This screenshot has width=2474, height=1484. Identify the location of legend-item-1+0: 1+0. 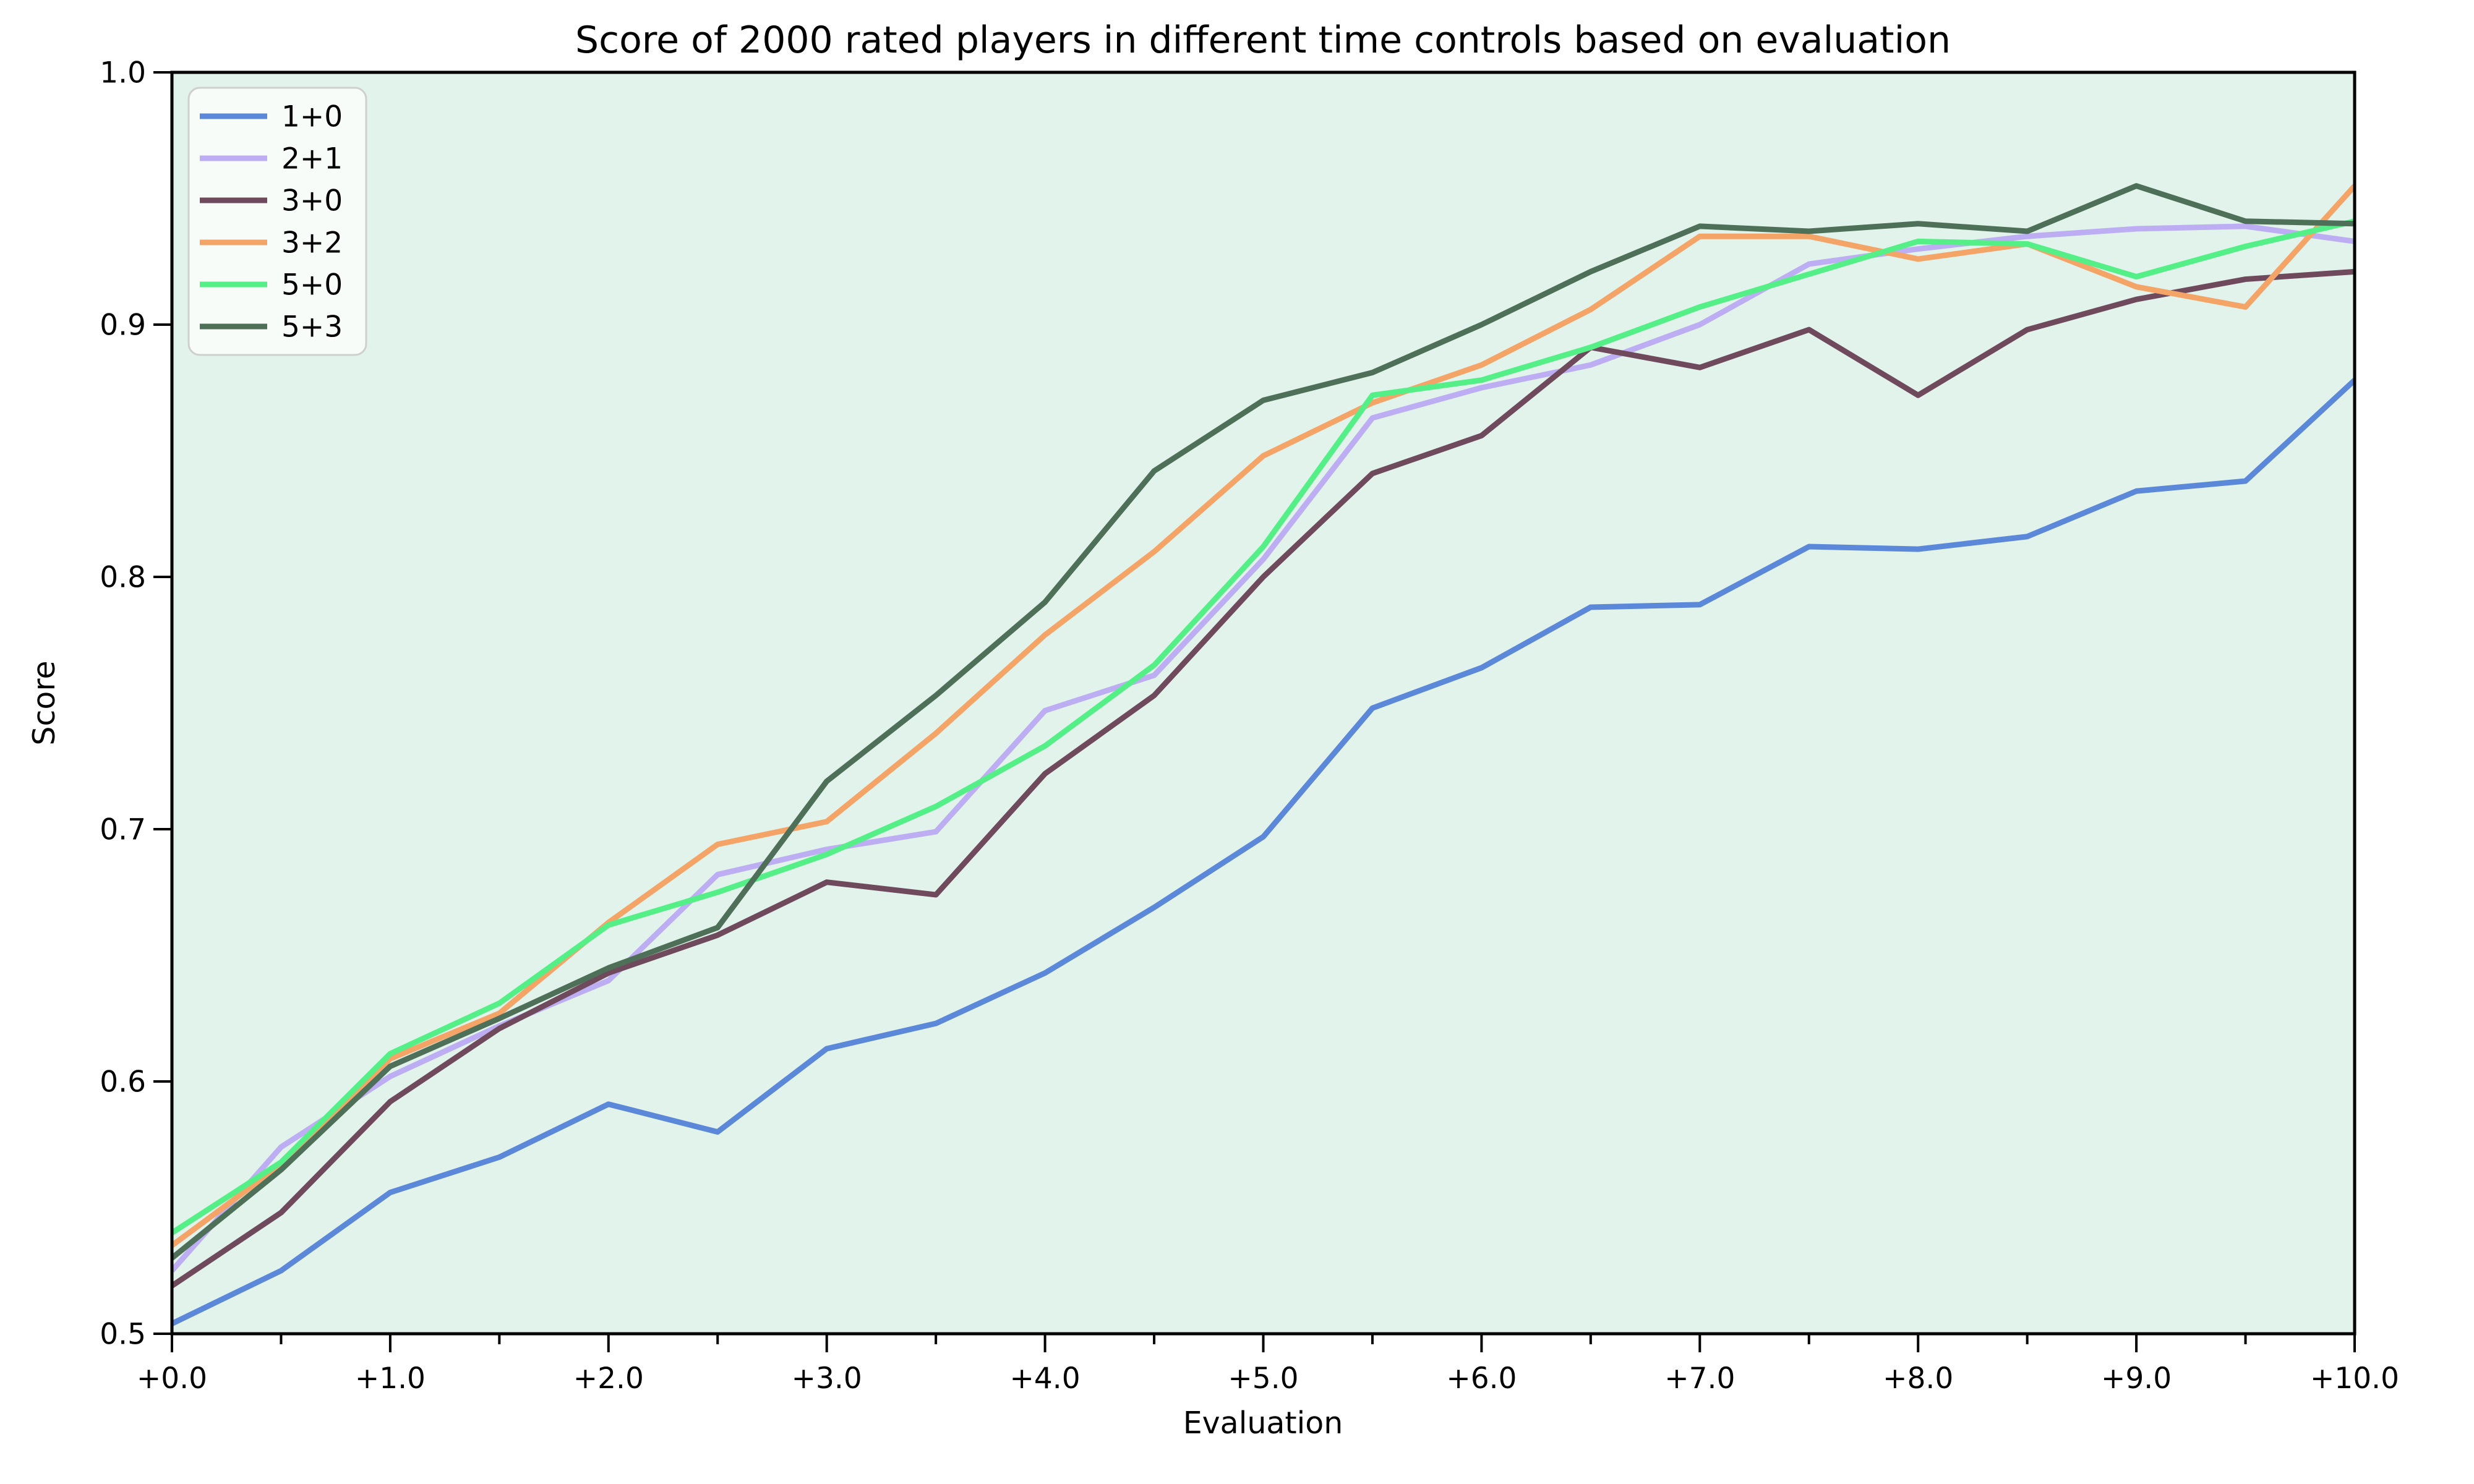
(271, 117).